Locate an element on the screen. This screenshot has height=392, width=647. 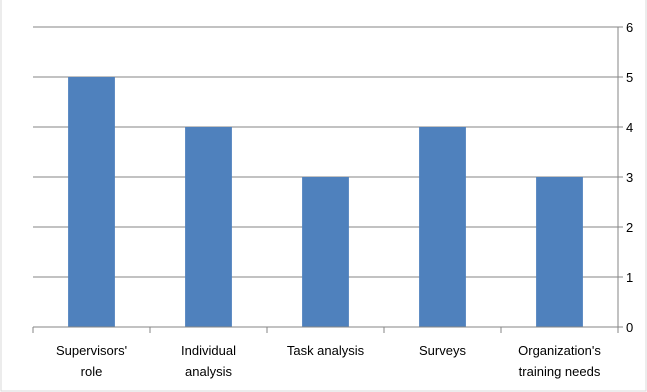
x-category-label: Task analysis is located at coordinates (326, 350).